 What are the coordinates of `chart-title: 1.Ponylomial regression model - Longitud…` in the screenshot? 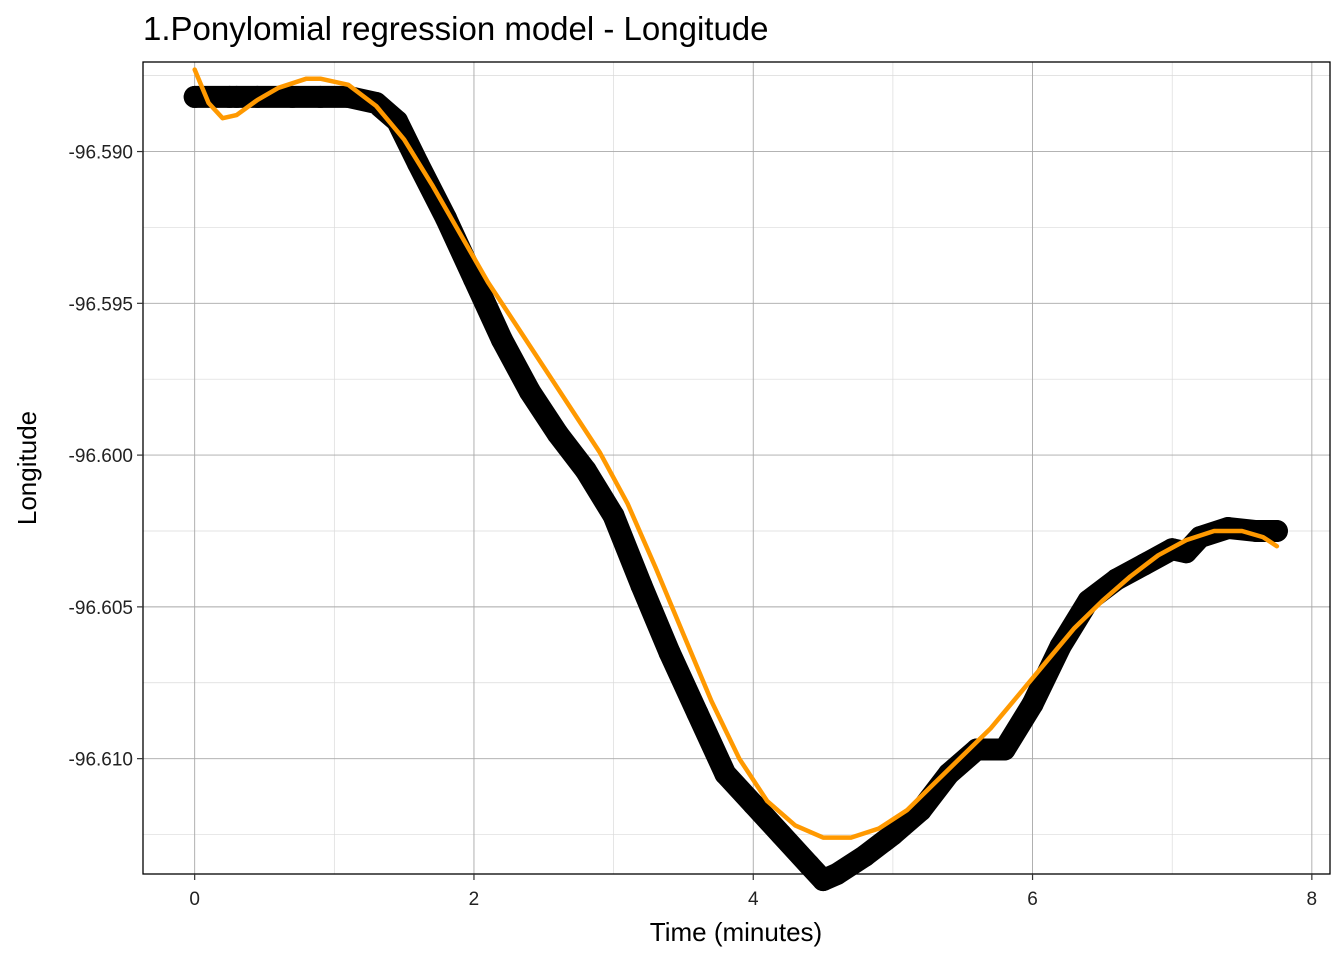 It's located at (456, 28).